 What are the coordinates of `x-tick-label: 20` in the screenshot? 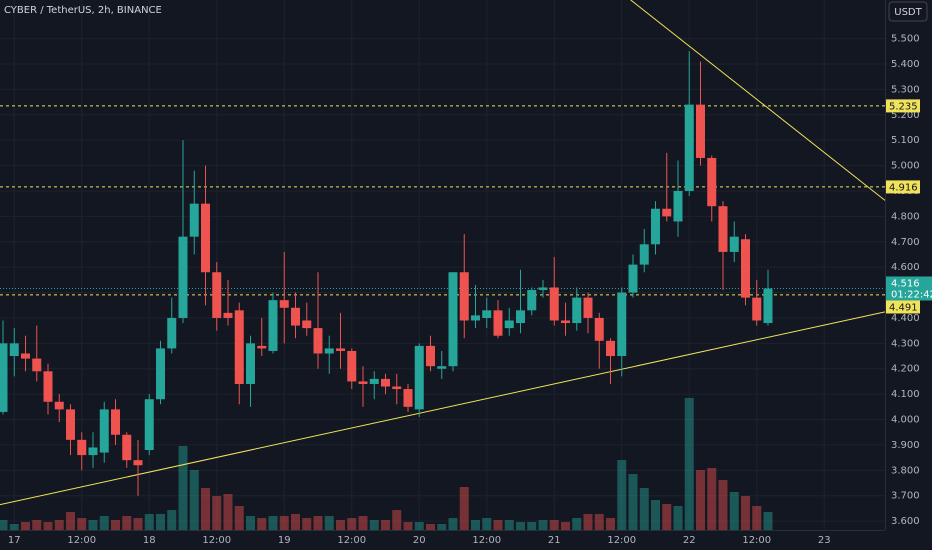 It's located at (419, 540).